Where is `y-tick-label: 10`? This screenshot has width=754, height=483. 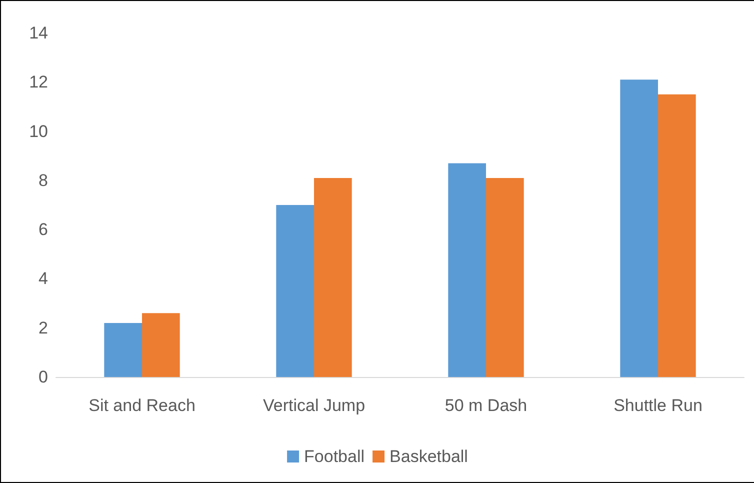 y-tick-label: 10 is located at coordinates (38, 131).